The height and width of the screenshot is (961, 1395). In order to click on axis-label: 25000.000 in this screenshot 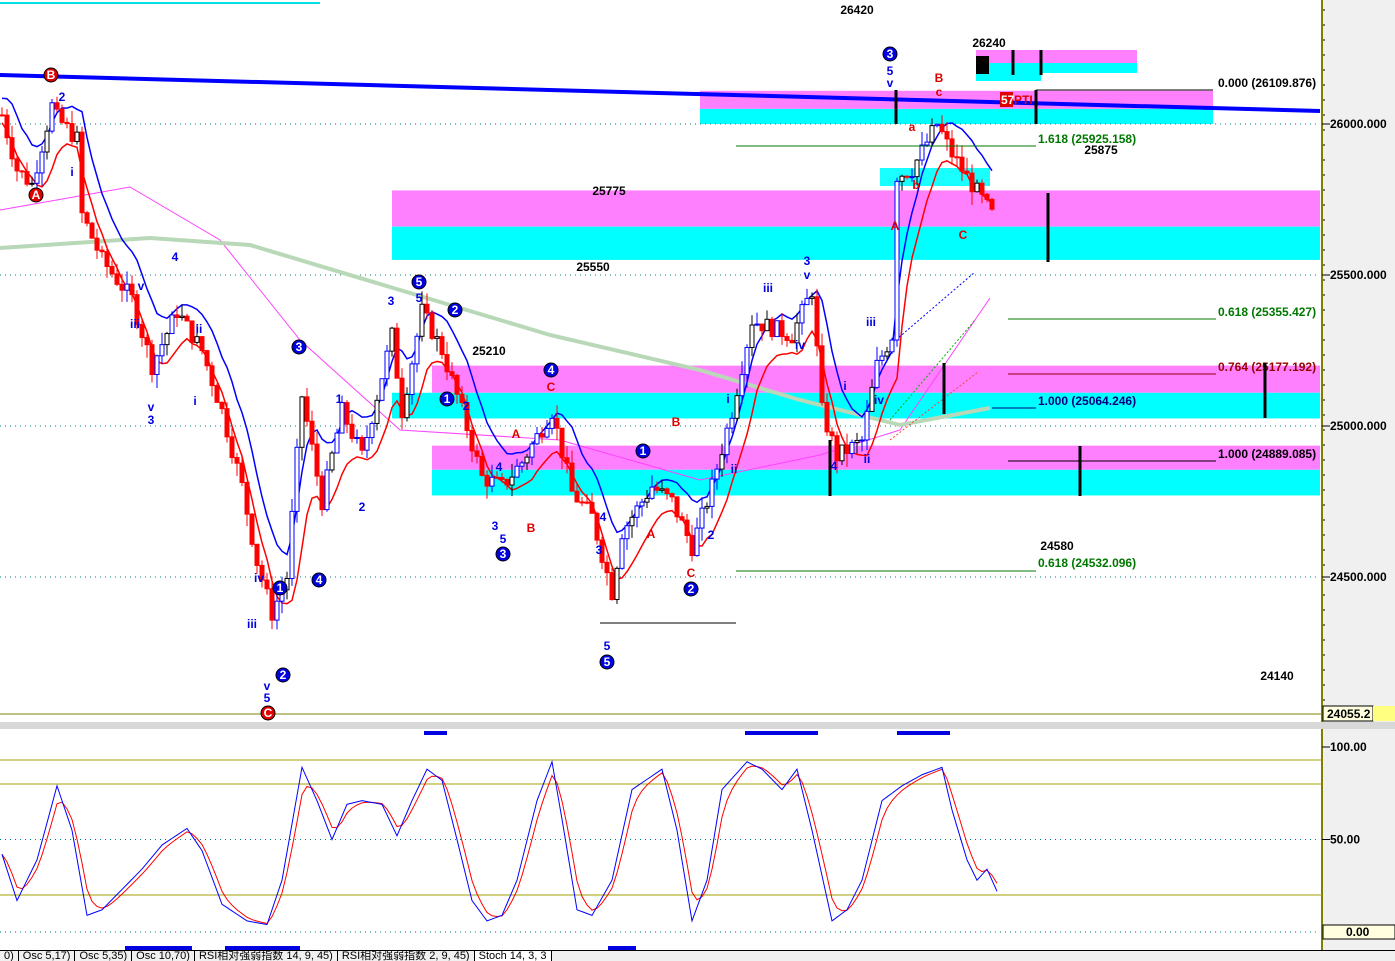, I will do `click(1358, 426)`.